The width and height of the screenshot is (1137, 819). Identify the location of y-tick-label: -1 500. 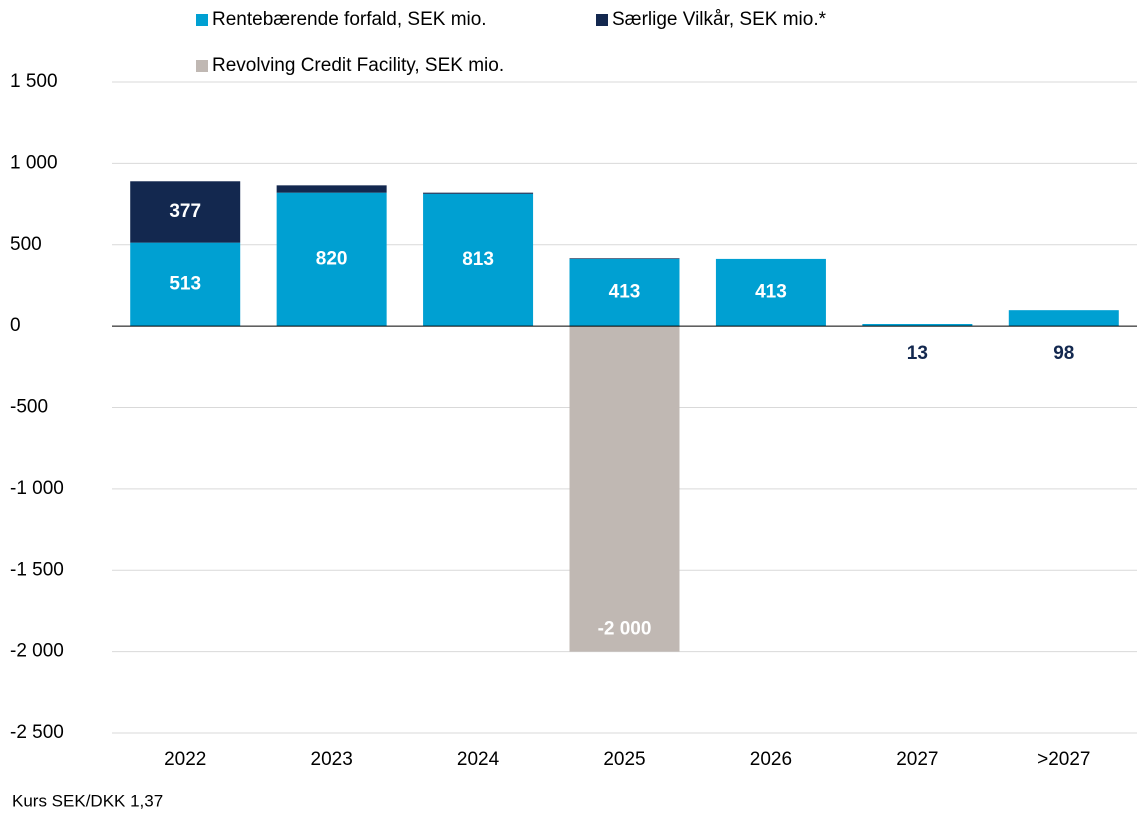
(37, 569).